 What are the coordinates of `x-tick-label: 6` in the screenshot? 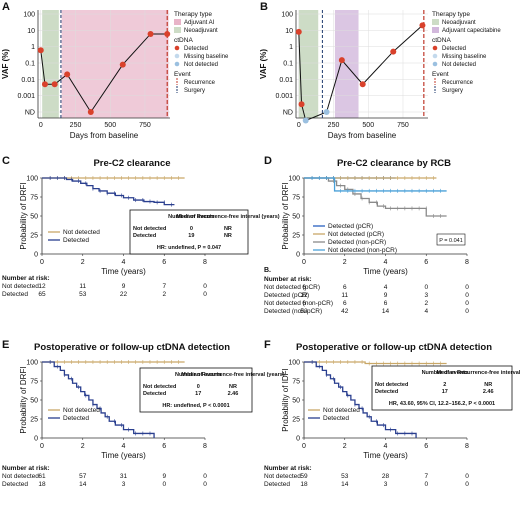 It's located at (164, 446).